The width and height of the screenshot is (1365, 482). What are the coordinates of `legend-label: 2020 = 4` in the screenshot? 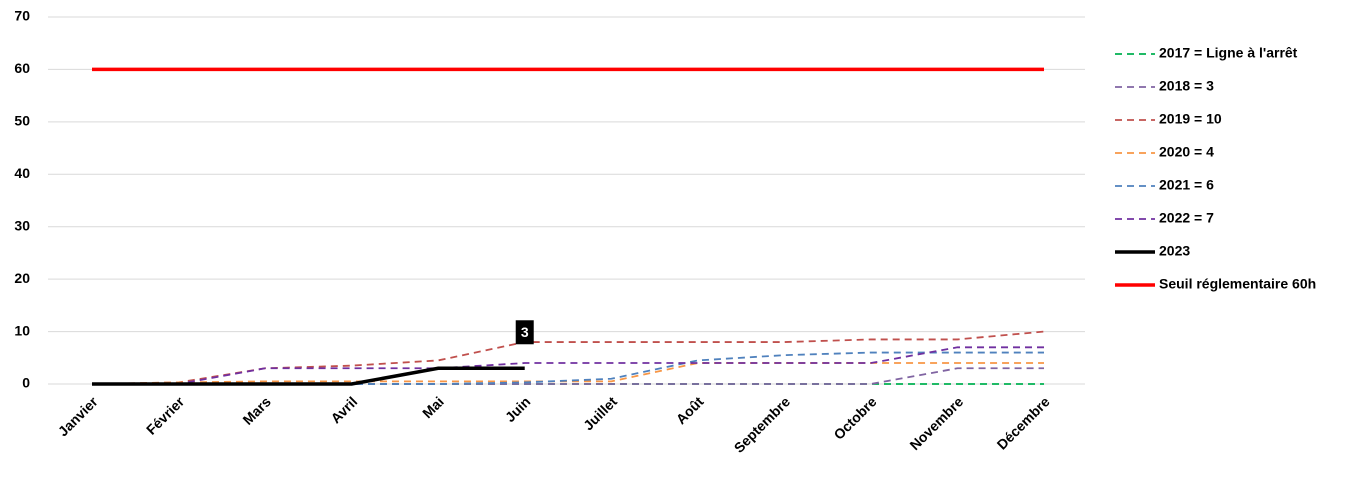 It's located at (1186, 152).